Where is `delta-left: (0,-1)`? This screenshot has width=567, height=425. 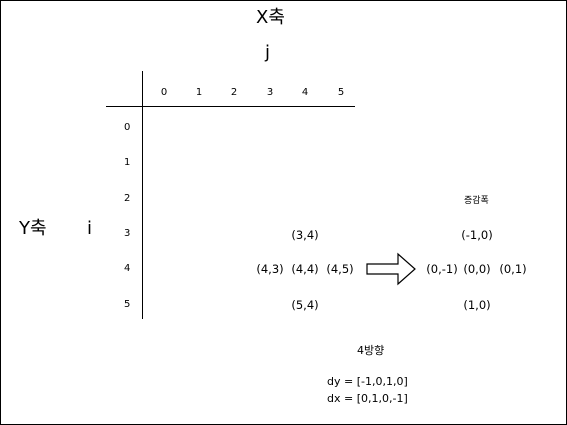 delta-left: (0,-1) is located at coordinates (442, 269).